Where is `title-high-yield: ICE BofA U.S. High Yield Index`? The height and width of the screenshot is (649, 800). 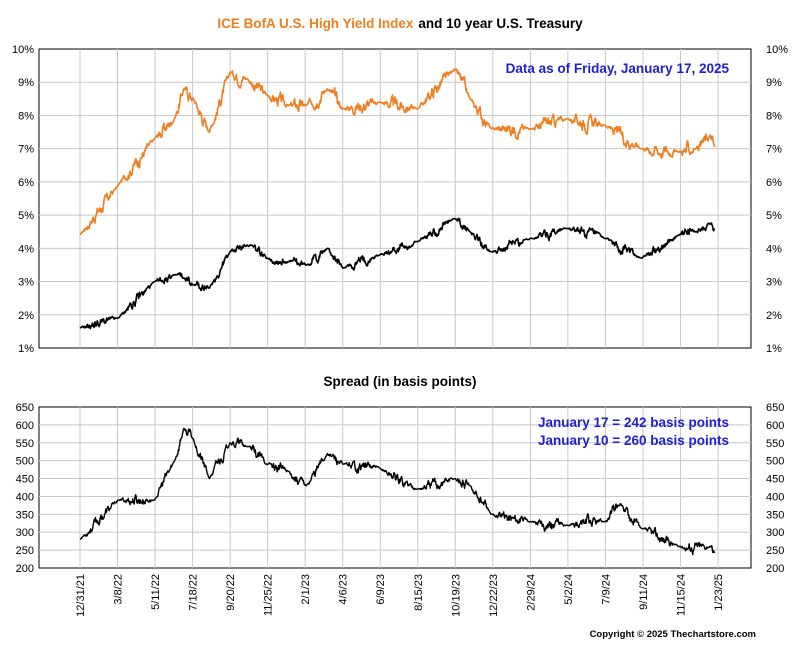 title-high-yield: ICE BofA U.S. High Yield Index is located at coordinates (315, 23).